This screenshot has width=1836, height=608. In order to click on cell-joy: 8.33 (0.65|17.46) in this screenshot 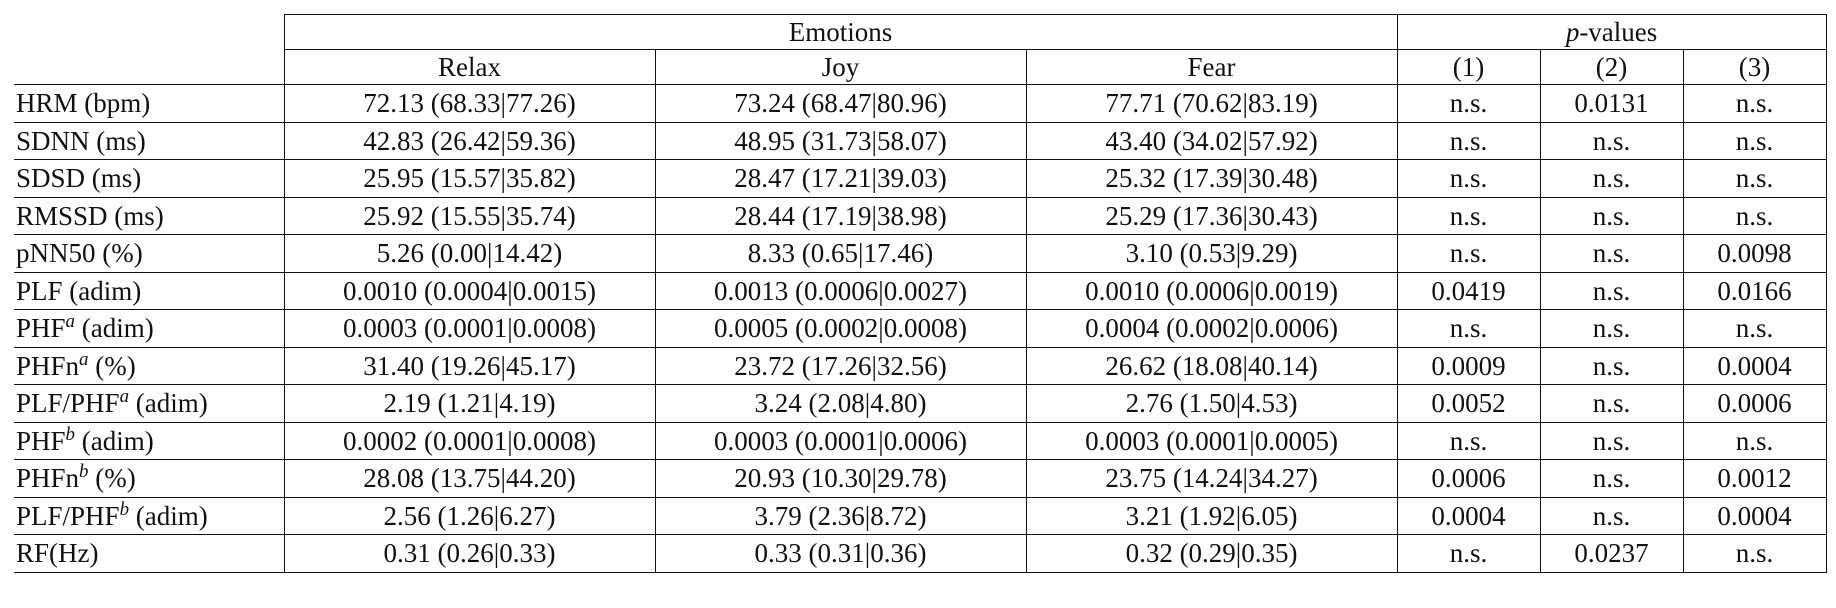, I will do `click(840, 253)`.